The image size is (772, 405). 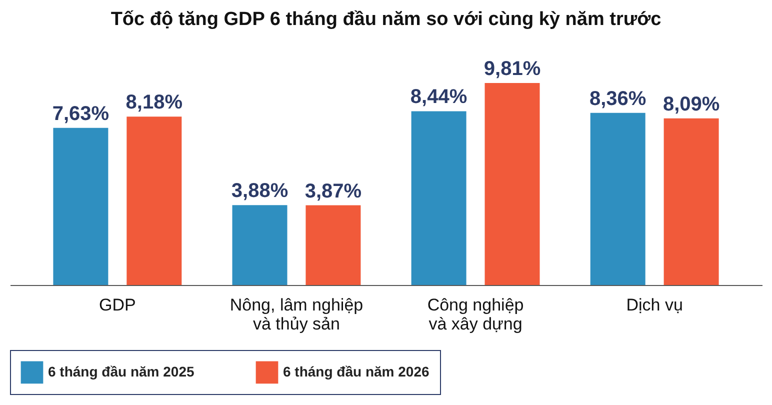 I want to click on legend-label: 6 tháng đầu năm 2025, so click(x=121, y=371).